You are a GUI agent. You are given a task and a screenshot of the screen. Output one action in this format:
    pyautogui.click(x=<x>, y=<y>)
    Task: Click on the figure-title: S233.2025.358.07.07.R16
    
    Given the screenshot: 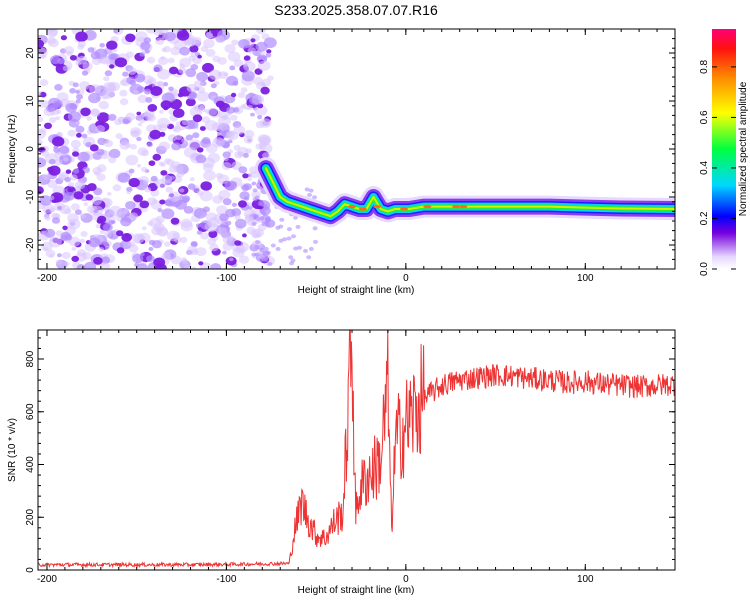 What is the action you would take?
    pyautogui.click(x=356, y=10)
    